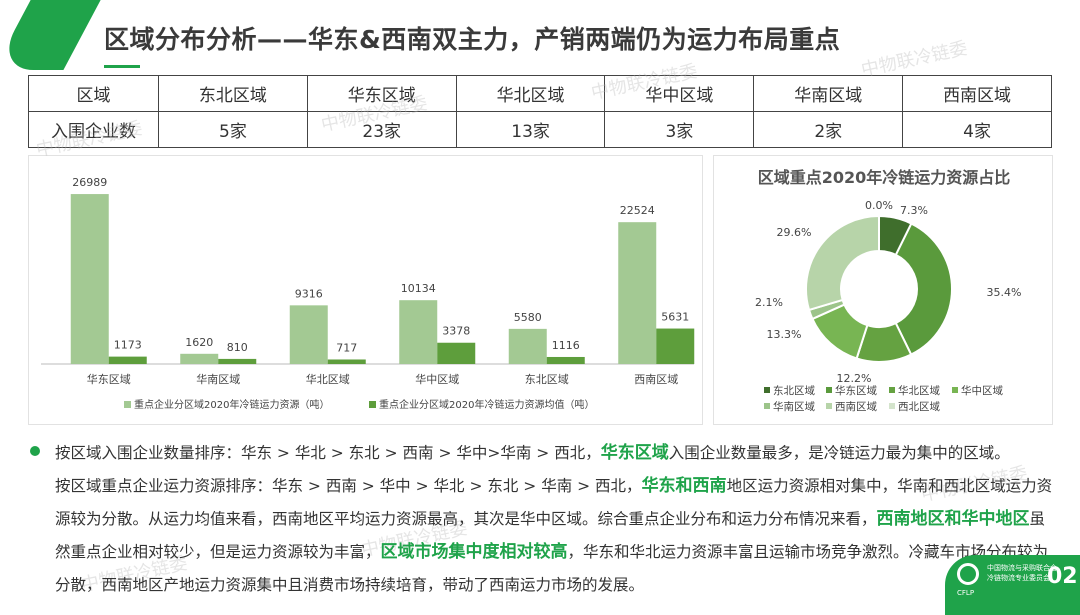 This screenshot has height=615, width=1080. I want to click on table-cell: 西南区域, so click(977, 93).